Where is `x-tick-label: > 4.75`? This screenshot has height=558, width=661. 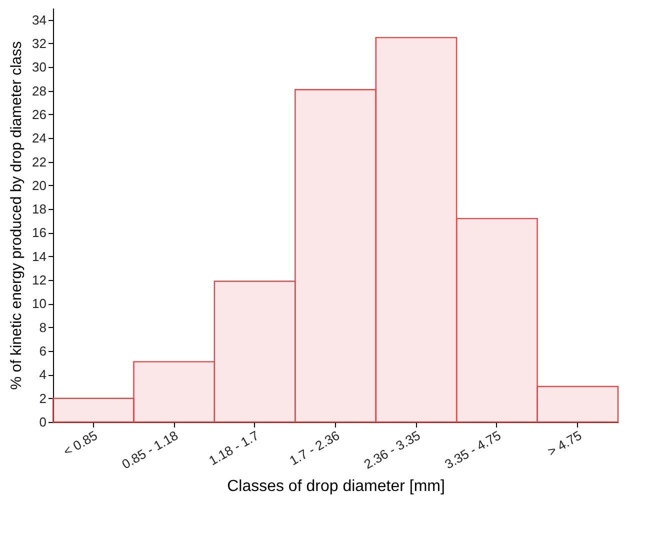
x-tick-label: > 4.75 is located at coordinates (564, 444).